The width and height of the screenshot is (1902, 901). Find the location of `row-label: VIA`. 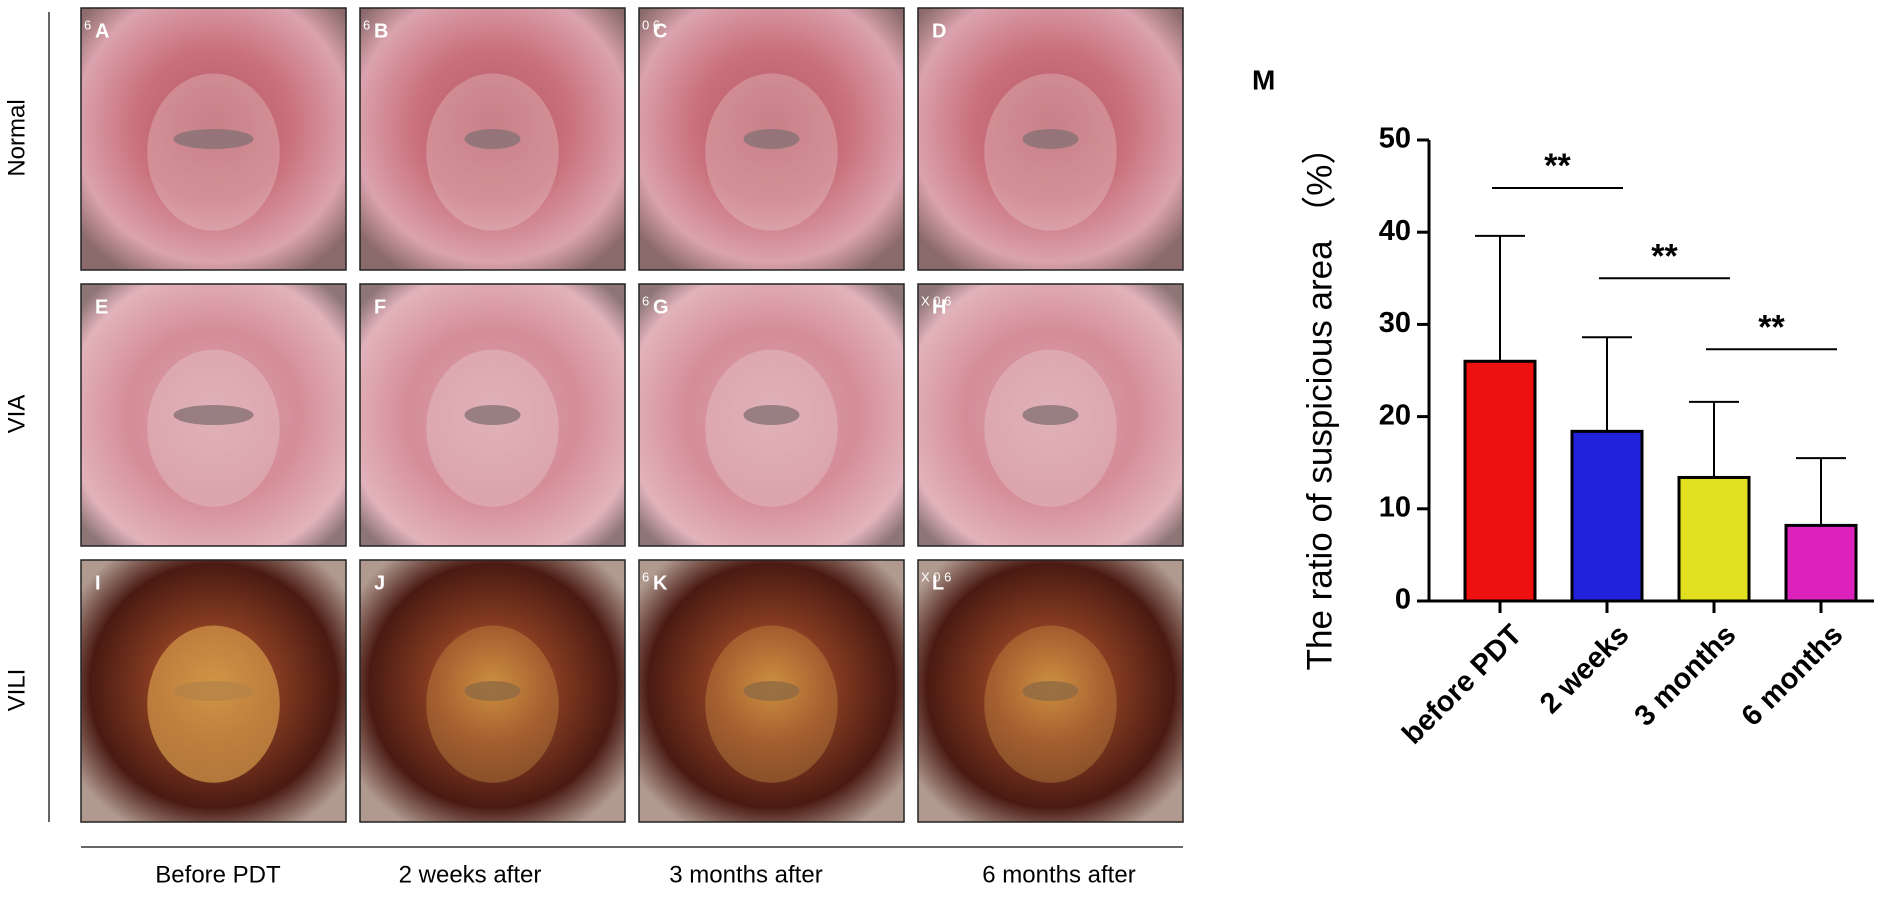

row-label: VIA is located at coordinates (16, 414).